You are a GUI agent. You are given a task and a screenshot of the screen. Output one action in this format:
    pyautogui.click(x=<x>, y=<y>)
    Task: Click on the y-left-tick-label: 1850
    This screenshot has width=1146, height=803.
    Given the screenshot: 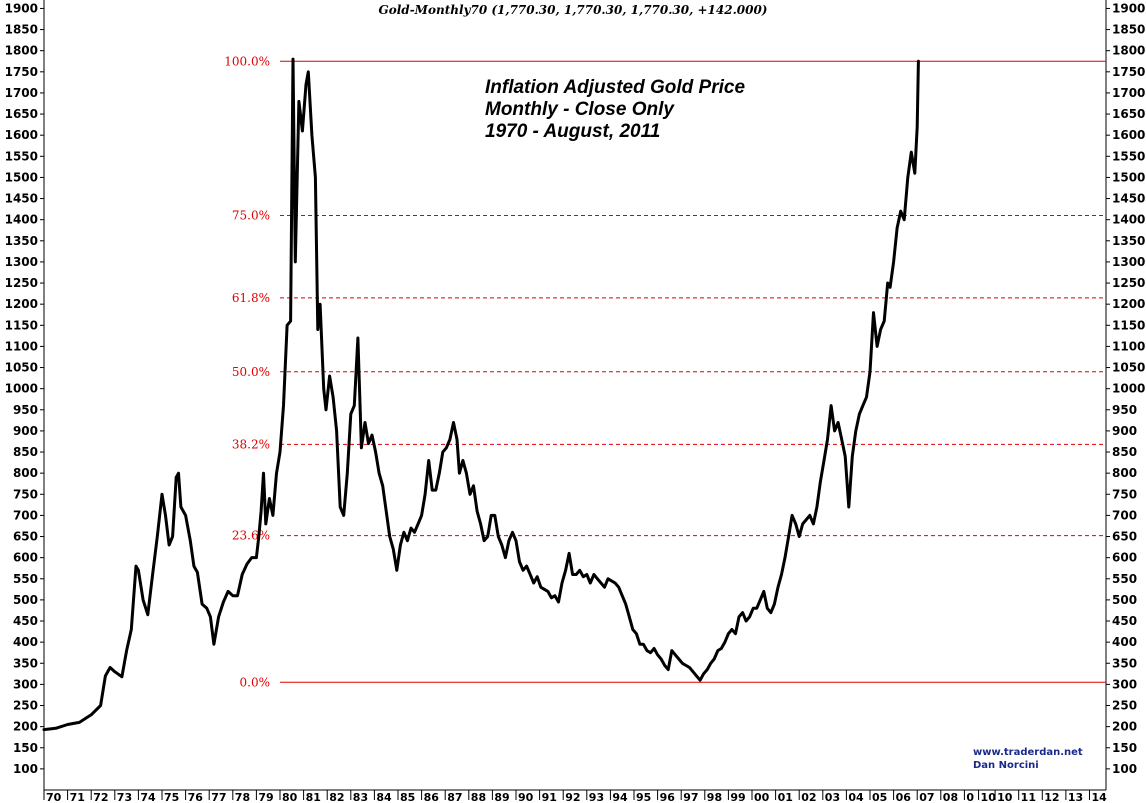 What is the action you would take?
    pyautogui.click(x=21, y=30)
    